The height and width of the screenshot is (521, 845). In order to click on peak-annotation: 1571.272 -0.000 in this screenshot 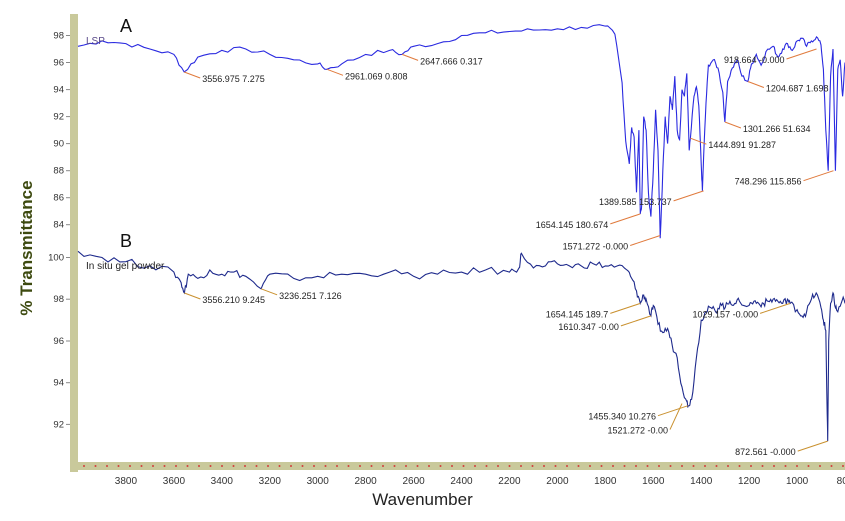, I will do `click(596, 247)`.